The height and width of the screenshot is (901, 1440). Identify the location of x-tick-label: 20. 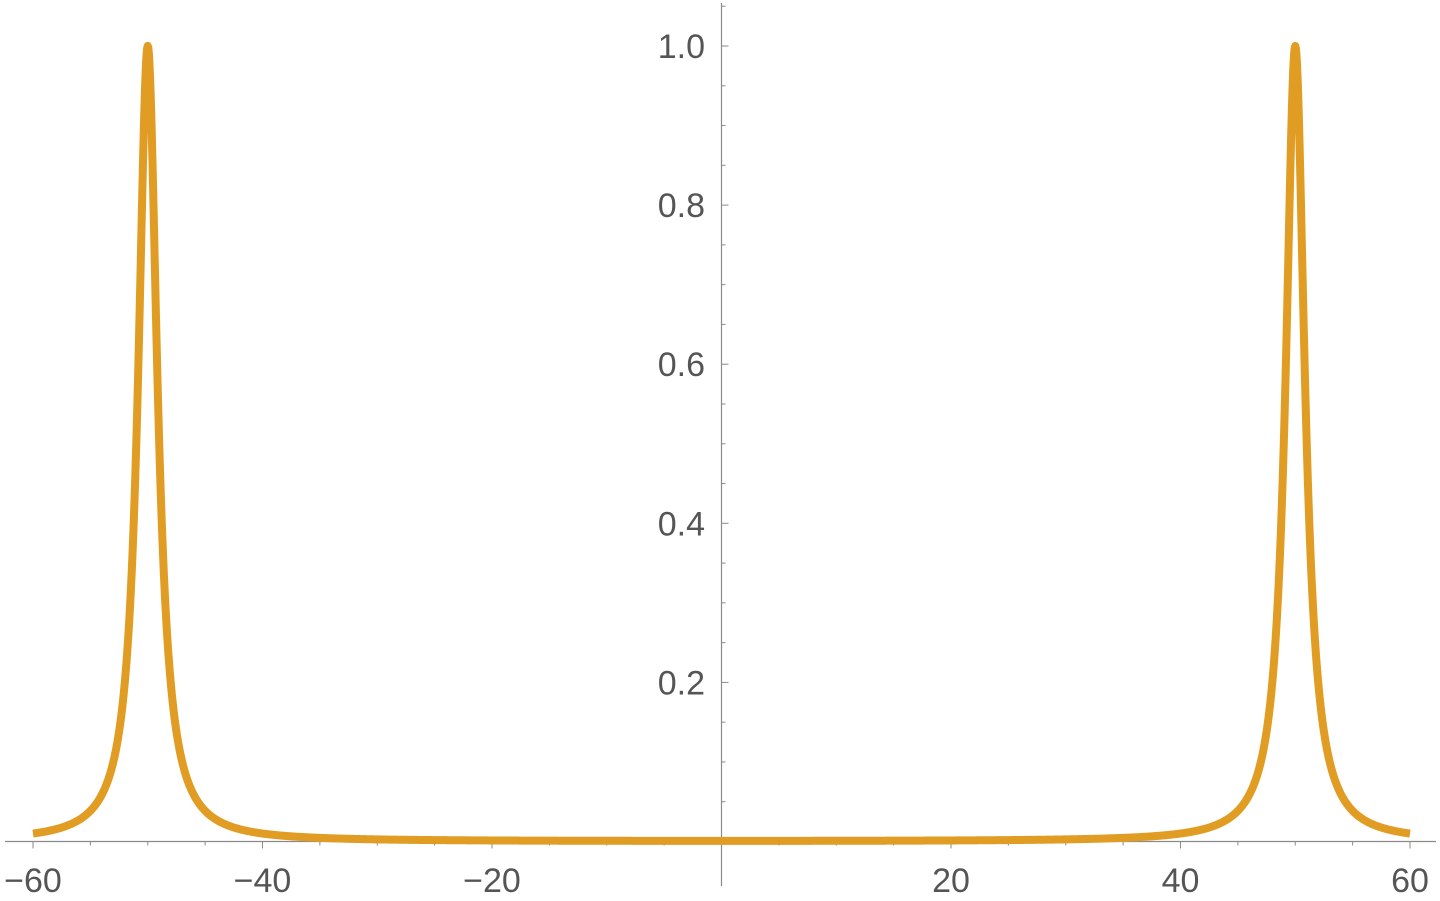
(951, 881).